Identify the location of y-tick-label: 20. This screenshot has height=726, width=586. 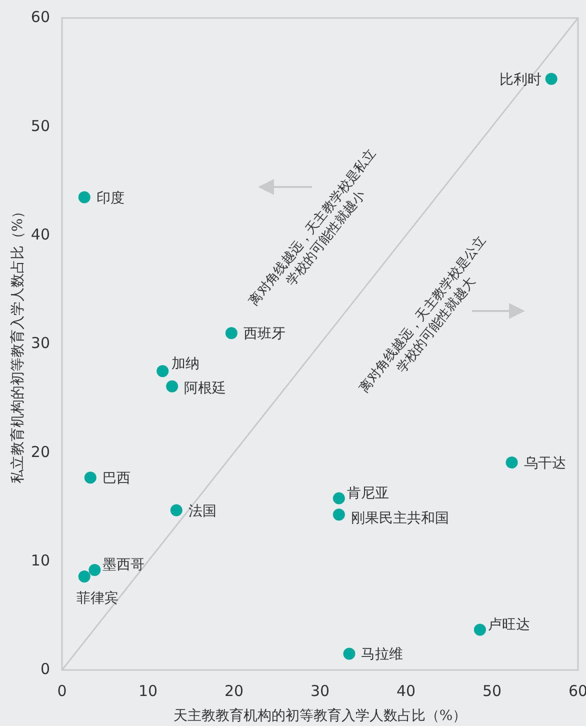
(40, 451).